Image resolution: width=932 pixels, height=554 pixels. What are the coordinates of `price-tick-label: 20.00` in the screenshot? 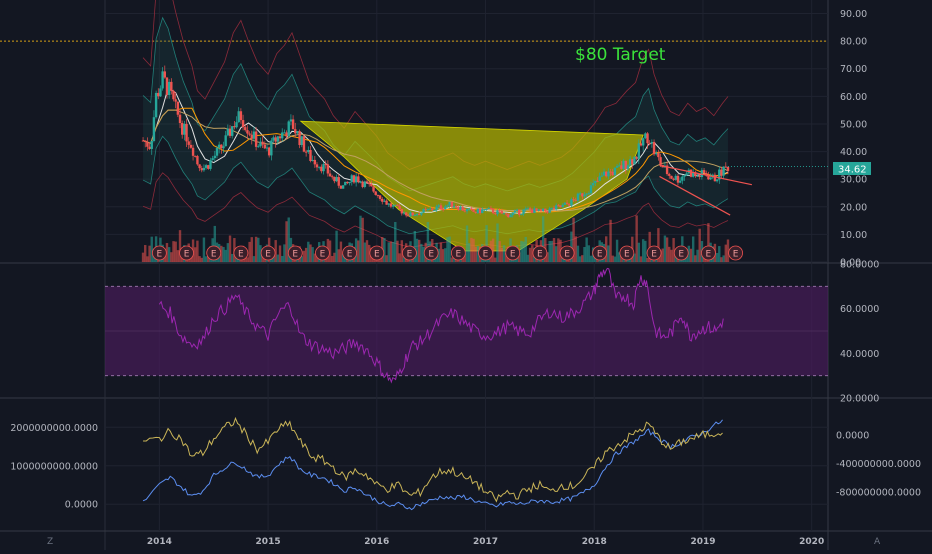 It's located at (853, 207).